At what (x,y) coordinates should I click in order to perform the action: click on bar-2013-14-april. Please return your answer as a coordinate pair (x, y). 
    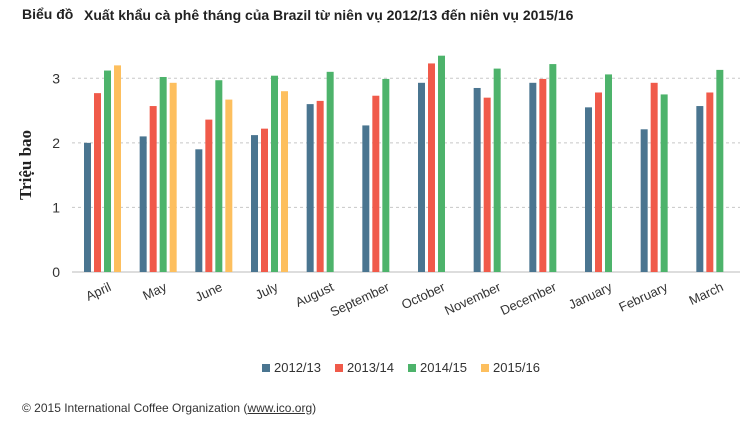
    Looking at the image, I should click on (97, 182).